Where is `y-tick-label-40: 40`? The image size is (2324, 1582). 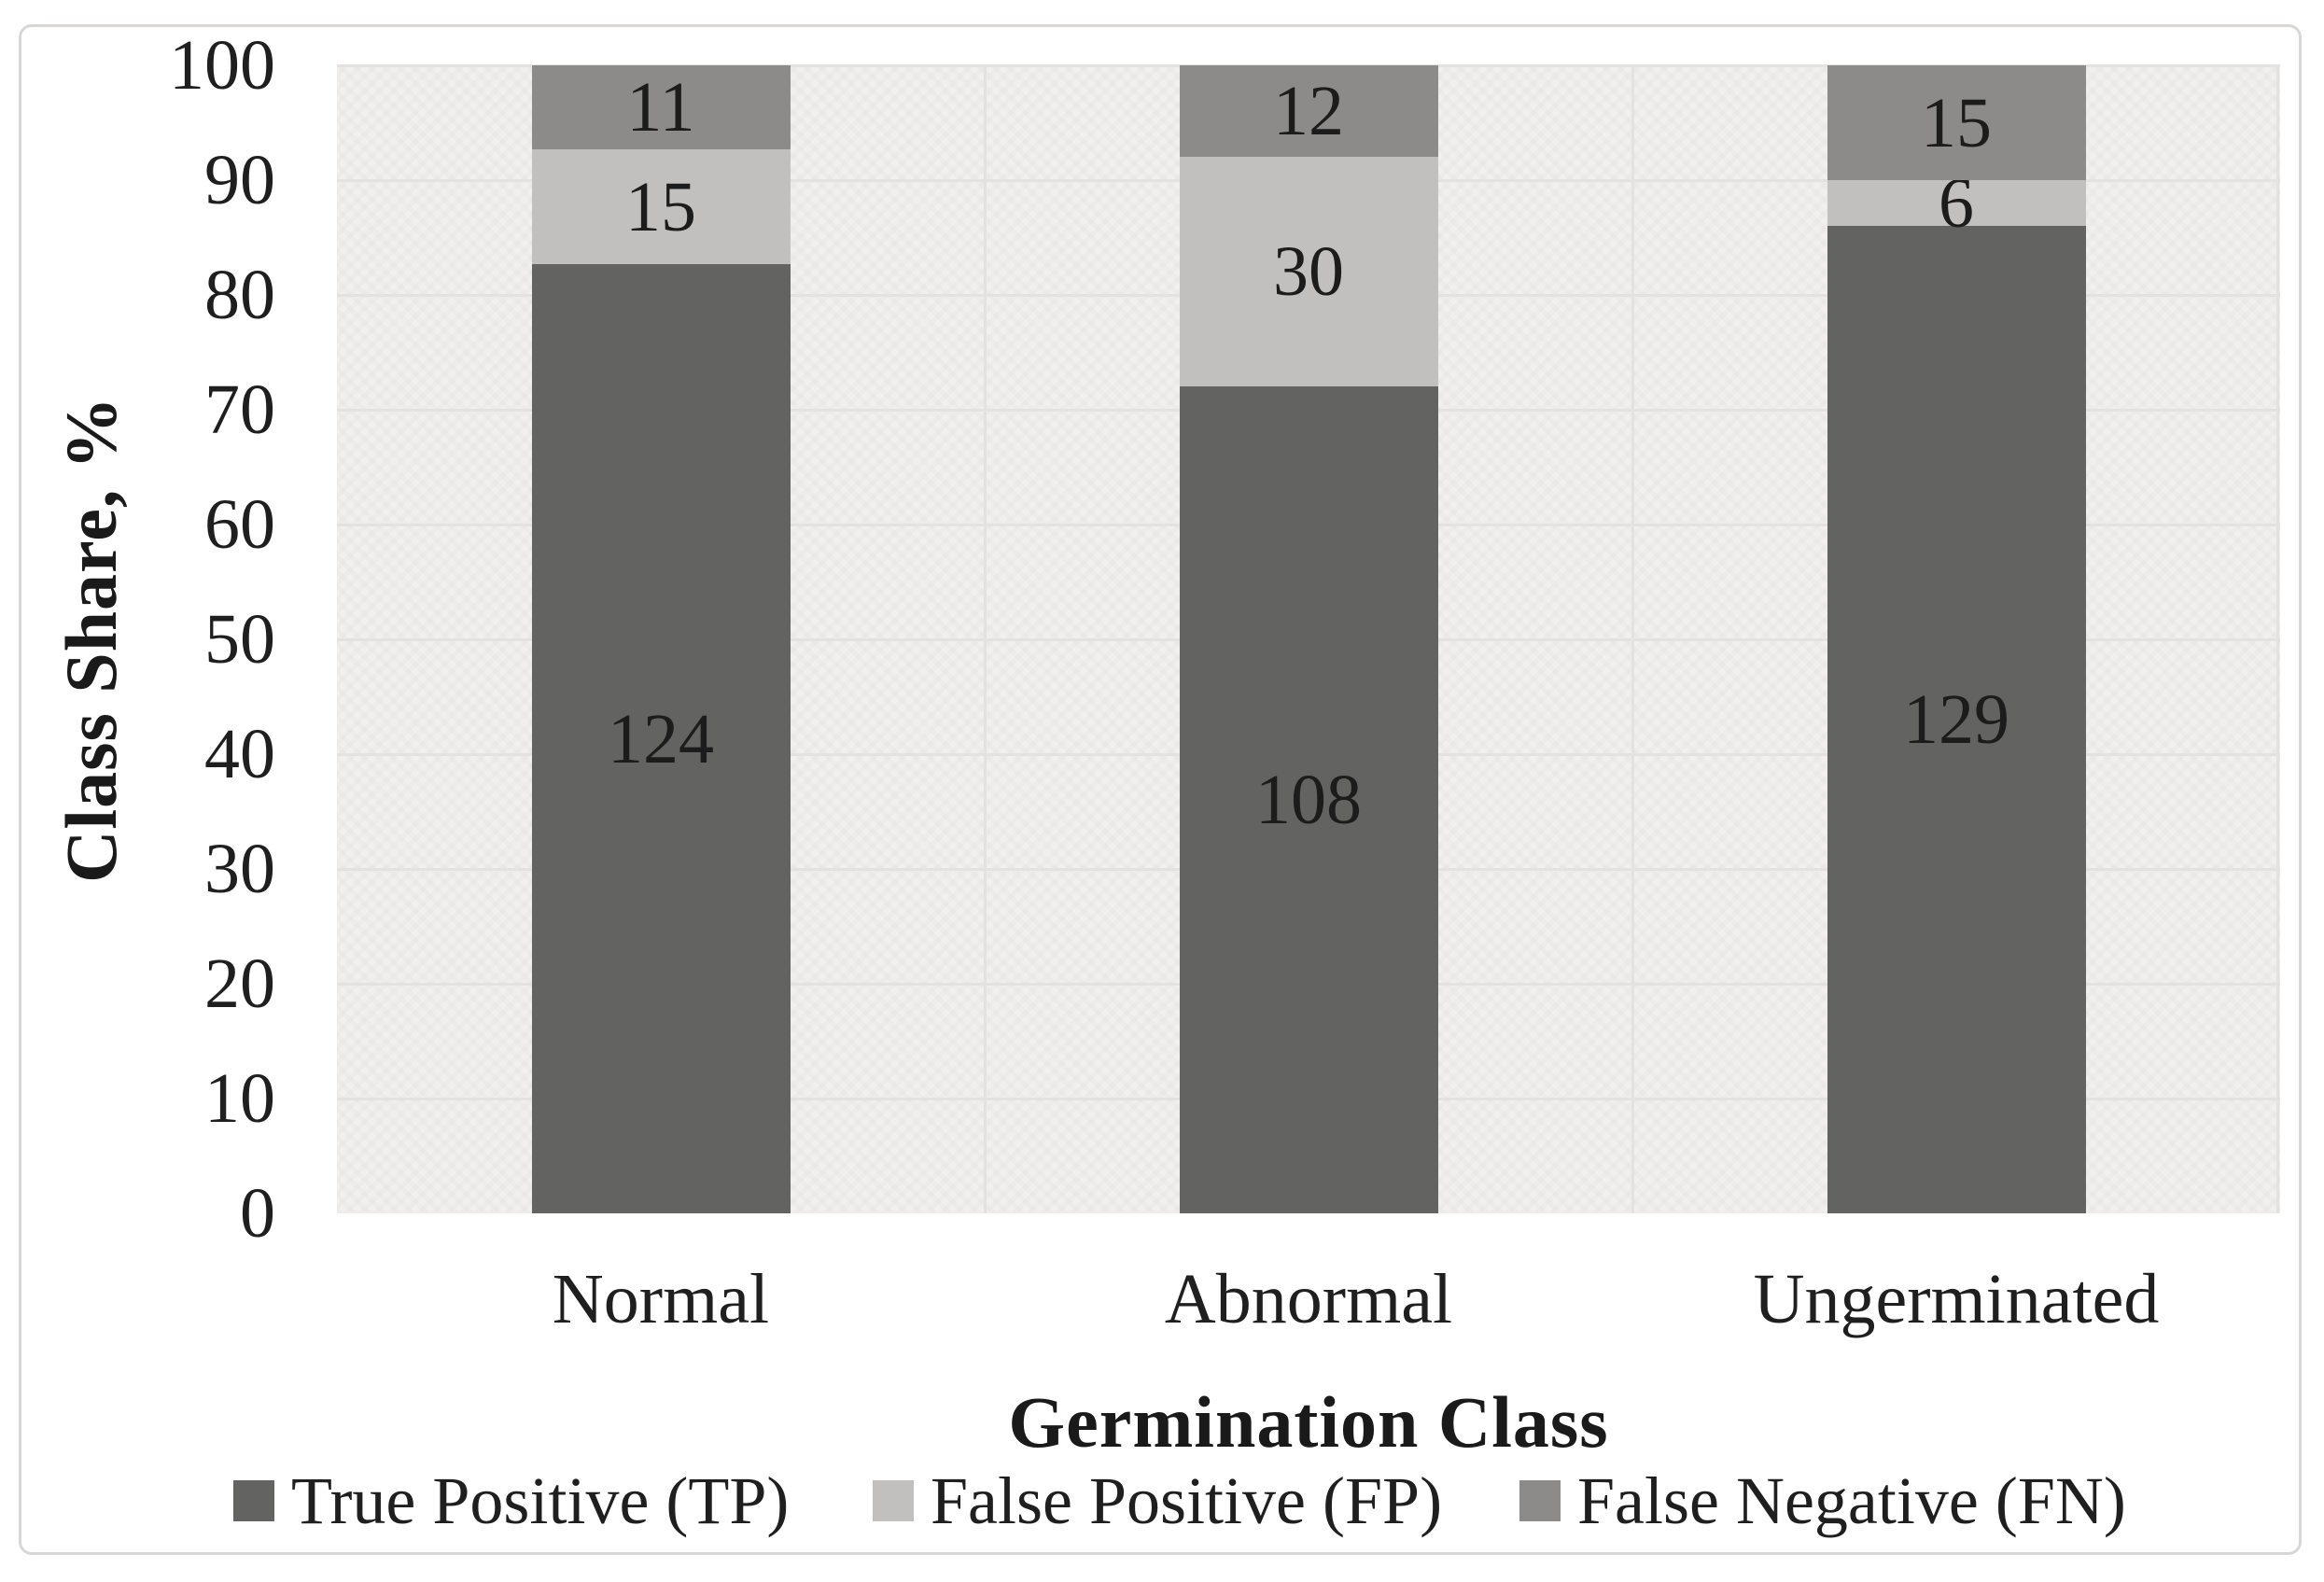 y-tick-label-40: 40 is located at coordinates (239, 754).